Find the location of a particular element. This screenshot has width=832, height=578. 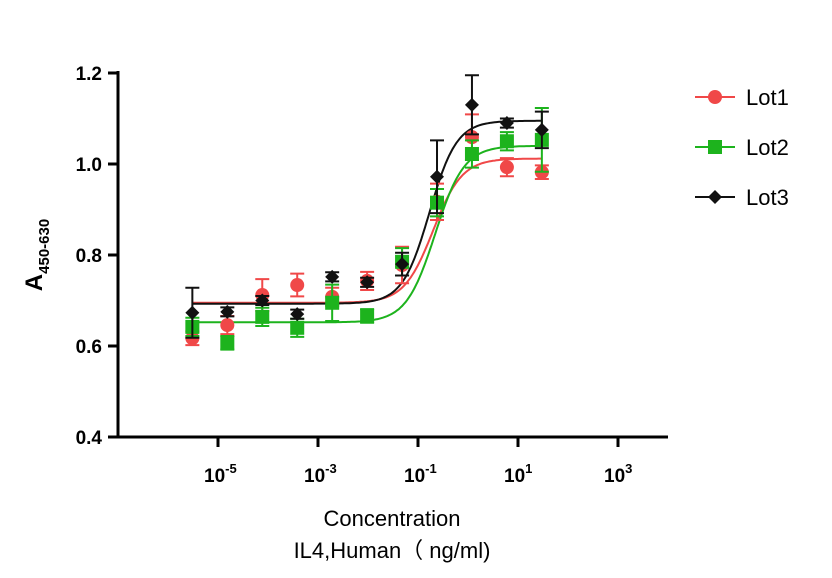

x-tick-label: 10⁻³ is located at coordinates (320, 474).